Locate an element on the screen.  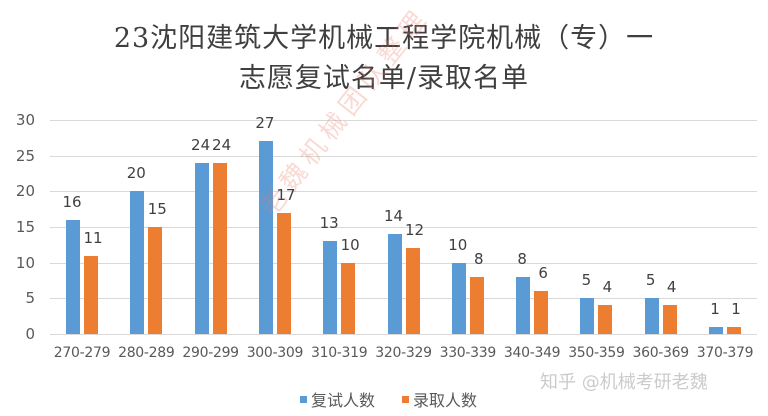
x-axis-tick-label: 340-349 is located at coordinates (532, 353).